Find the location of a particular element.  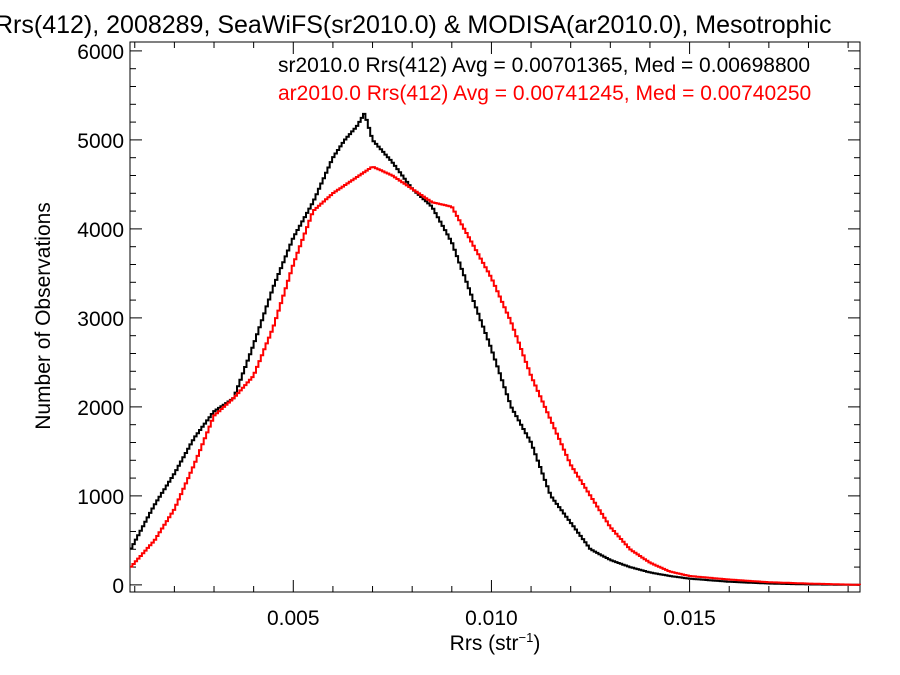

y-tick-label: 2000 is located at coordinates (100, 408).